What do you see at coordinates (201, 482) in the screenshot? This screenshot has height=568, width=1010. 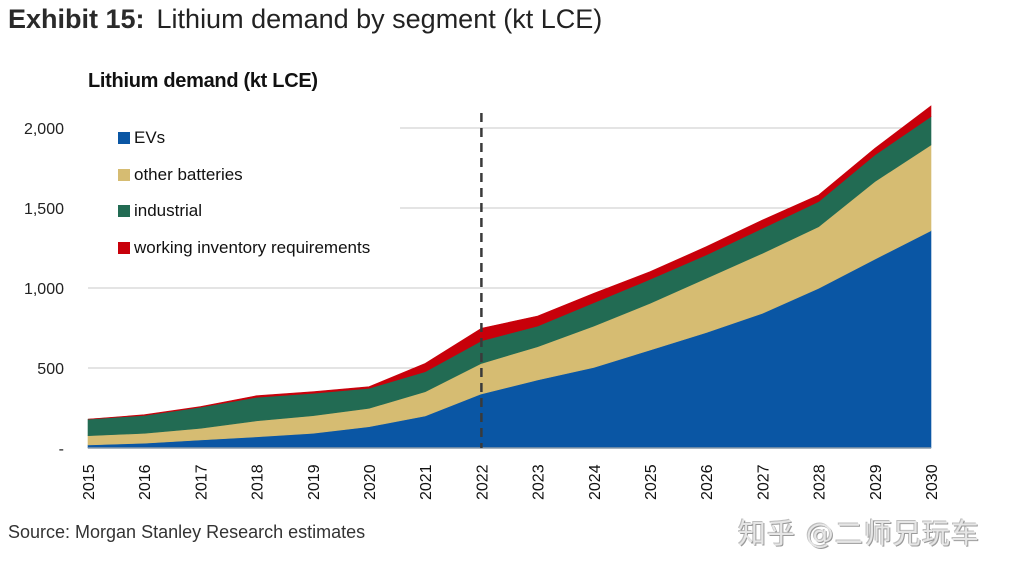 I see `x-tick-label: 2017` at bounding box center [201, 482].